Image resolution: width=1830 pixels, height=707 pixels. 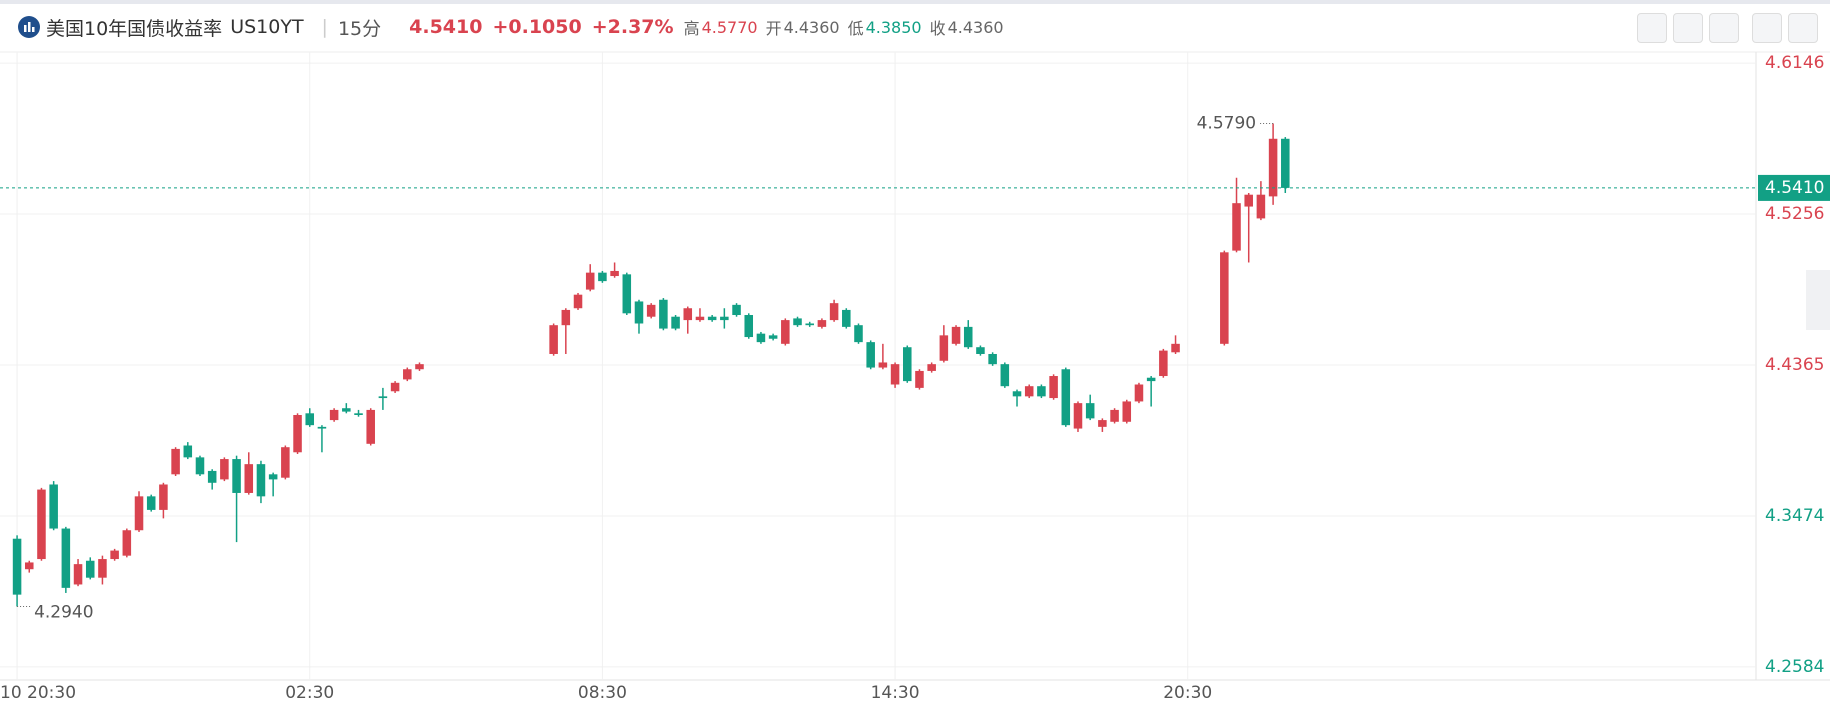 I want to click on high-label: 高, so click(x=691, y=28).